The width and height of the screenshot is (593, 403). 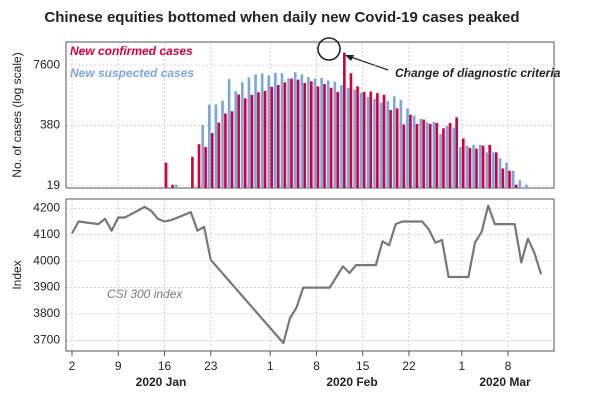 I want to click on y-axis-title: No. of cases (log scale), so click(x=17, y=114).